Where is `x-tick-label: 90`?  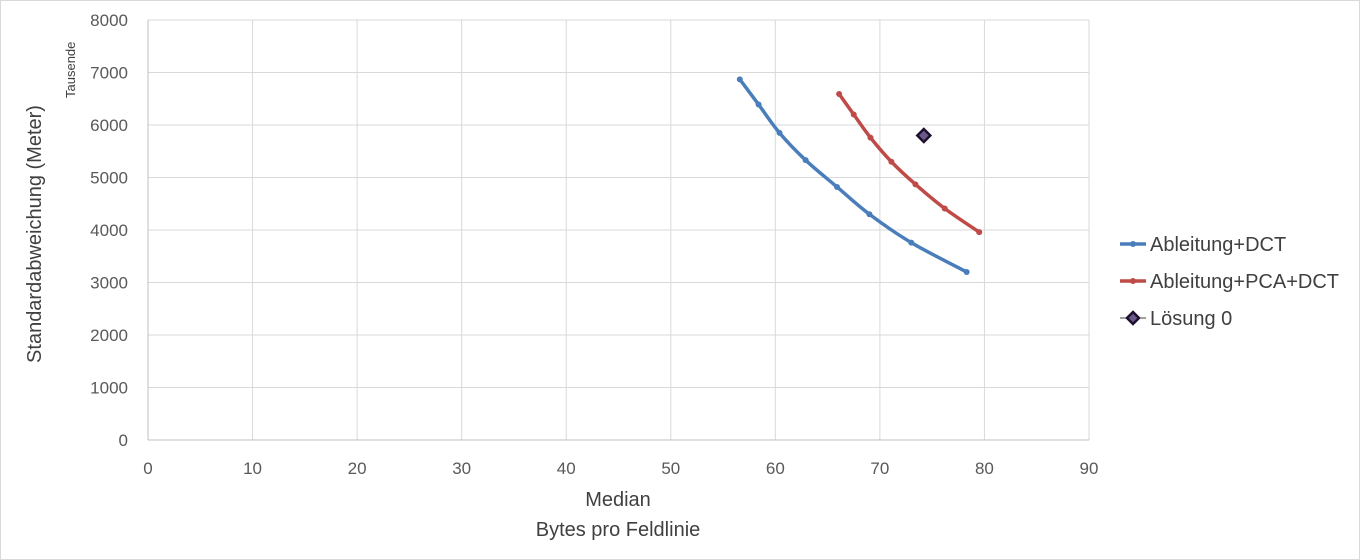
x-tick-label: 90 is located at coordinates (1089, 468).